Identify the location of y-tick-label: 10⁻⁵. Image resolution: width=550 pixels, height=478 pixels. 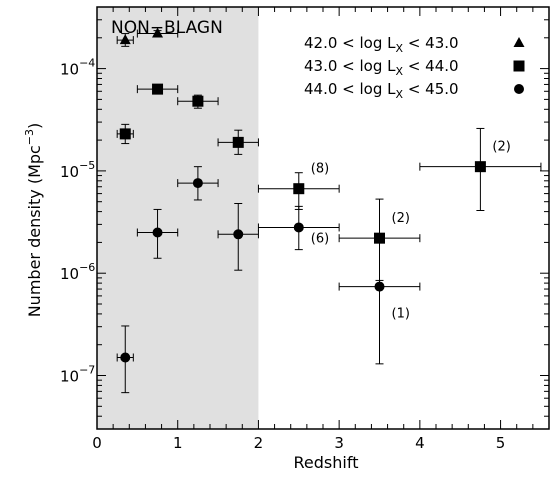
(77, 170).